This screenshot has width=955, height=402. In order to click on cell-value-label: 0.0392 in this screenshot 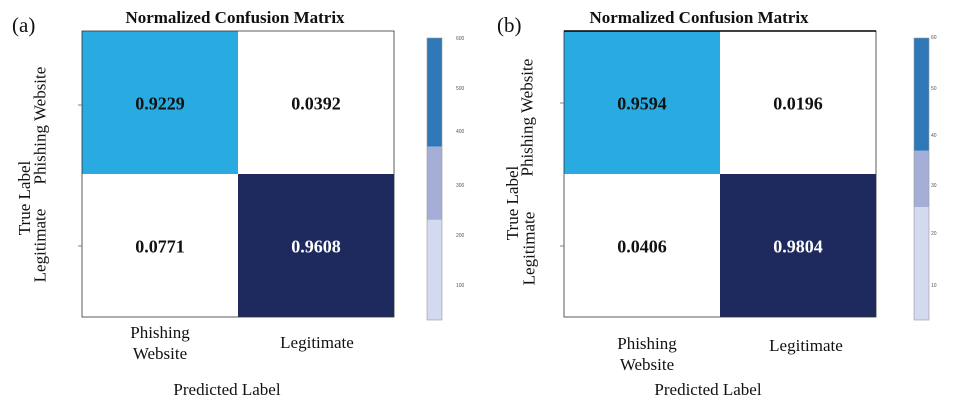, I will do `click(316, 104)`.